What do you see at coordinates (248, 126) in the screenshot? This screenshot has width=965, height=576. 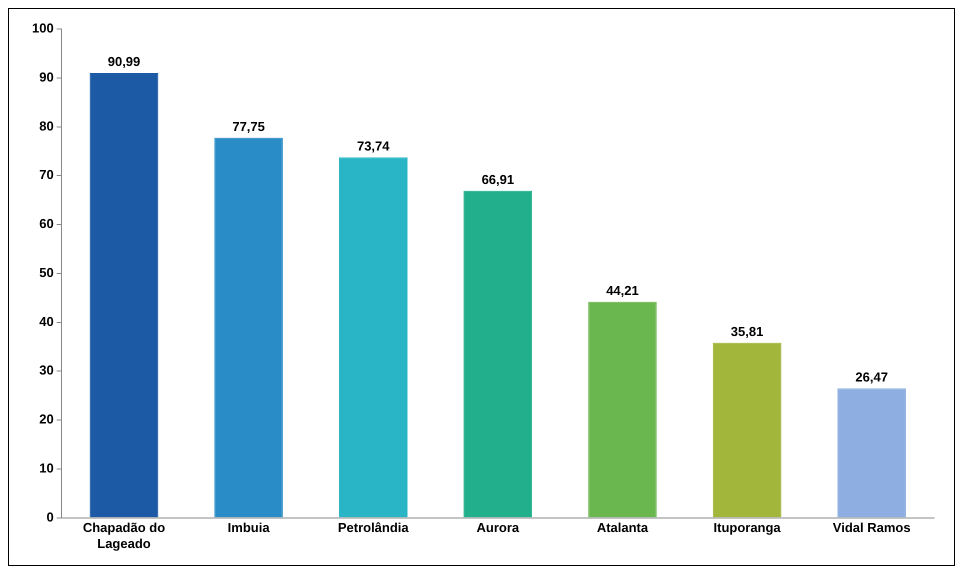 I see `data-label: 77,75` at bounding box center [248, 126].